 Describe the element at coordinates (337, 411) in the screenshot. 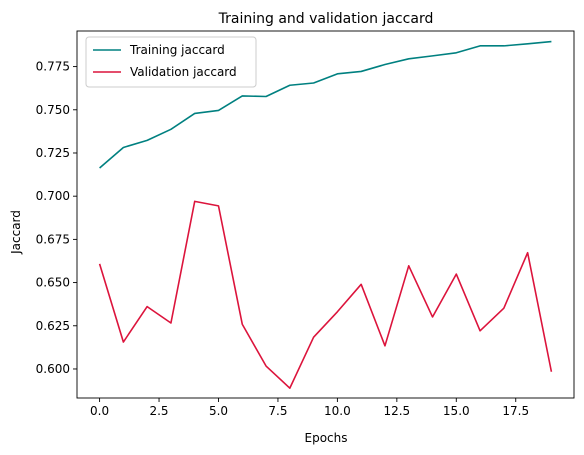

I see `x-tick-label: 10.0` at that location.